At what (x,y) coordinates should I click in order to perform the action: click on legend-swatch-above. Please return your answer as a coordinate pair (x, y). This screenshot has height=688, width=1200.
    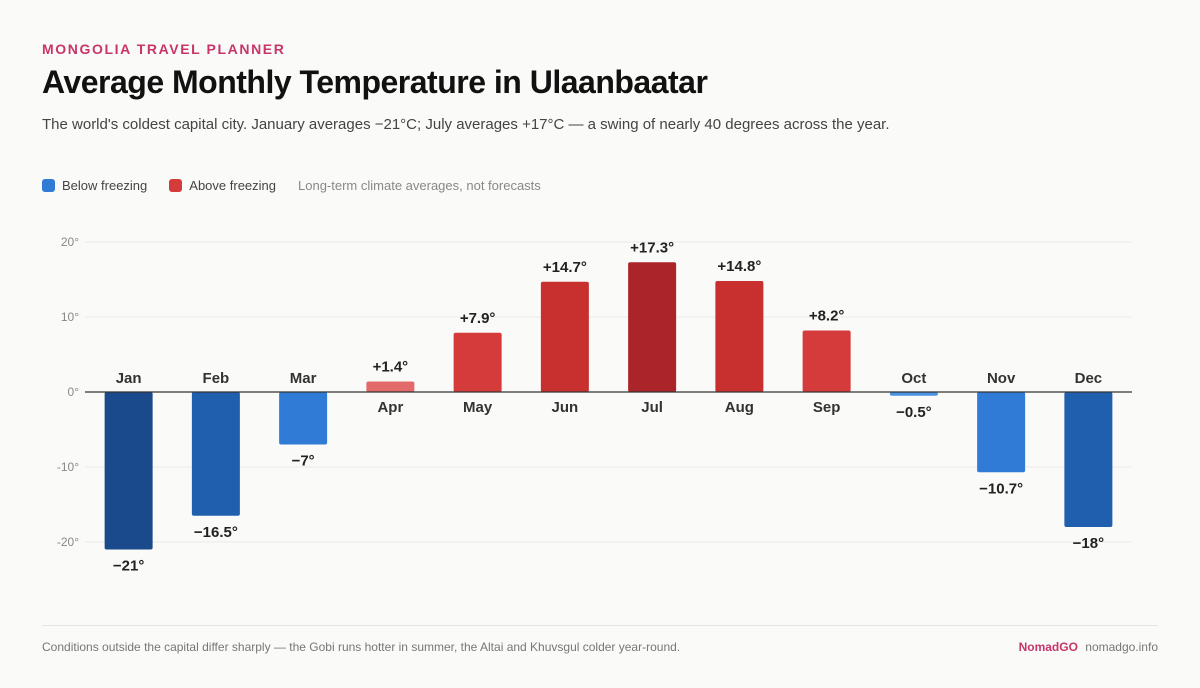
    Looking at the image, I should click on (176, 185).